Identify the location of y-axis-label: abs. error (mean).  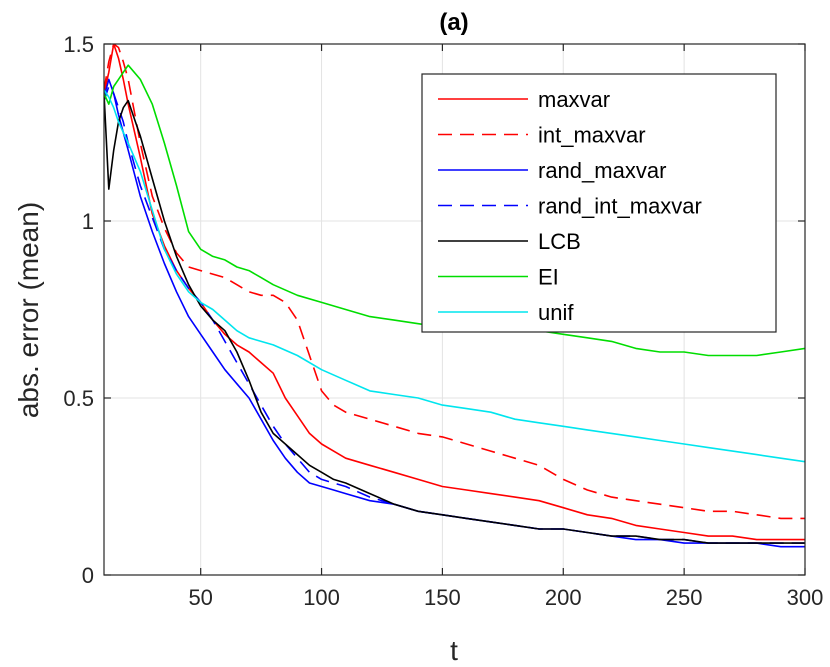
(28, 310).